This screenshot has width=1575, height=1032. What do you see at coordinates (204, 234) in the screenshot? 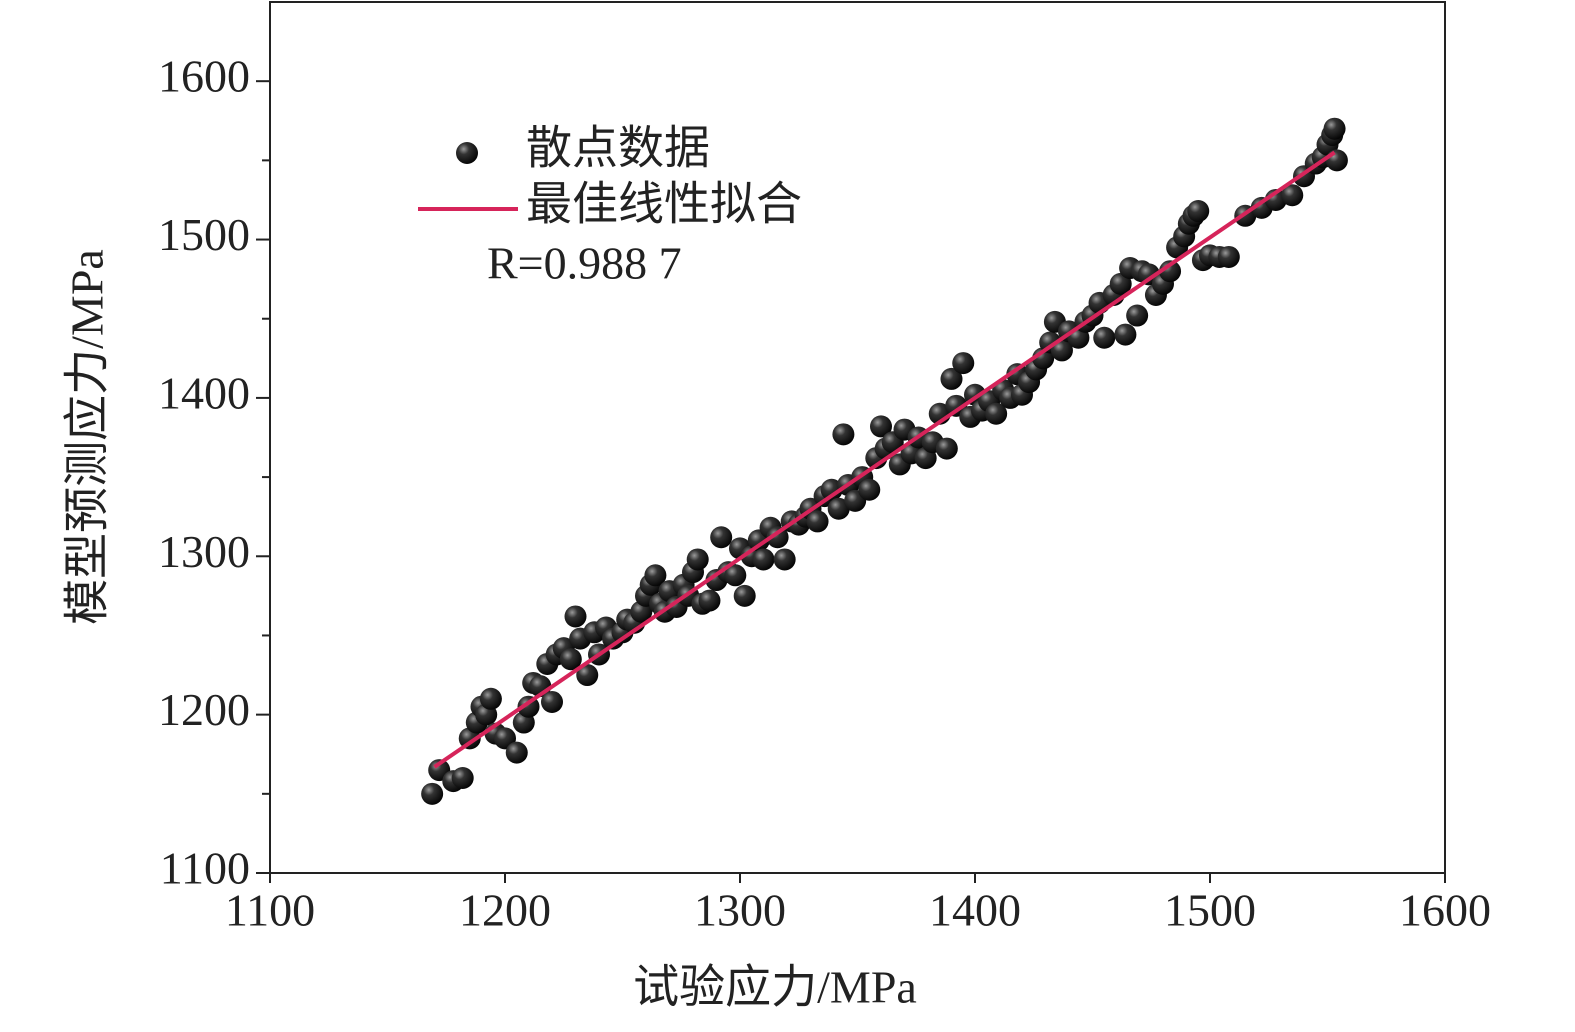
I see `y-tick-label: 1500` at bounding box center [204, 234].